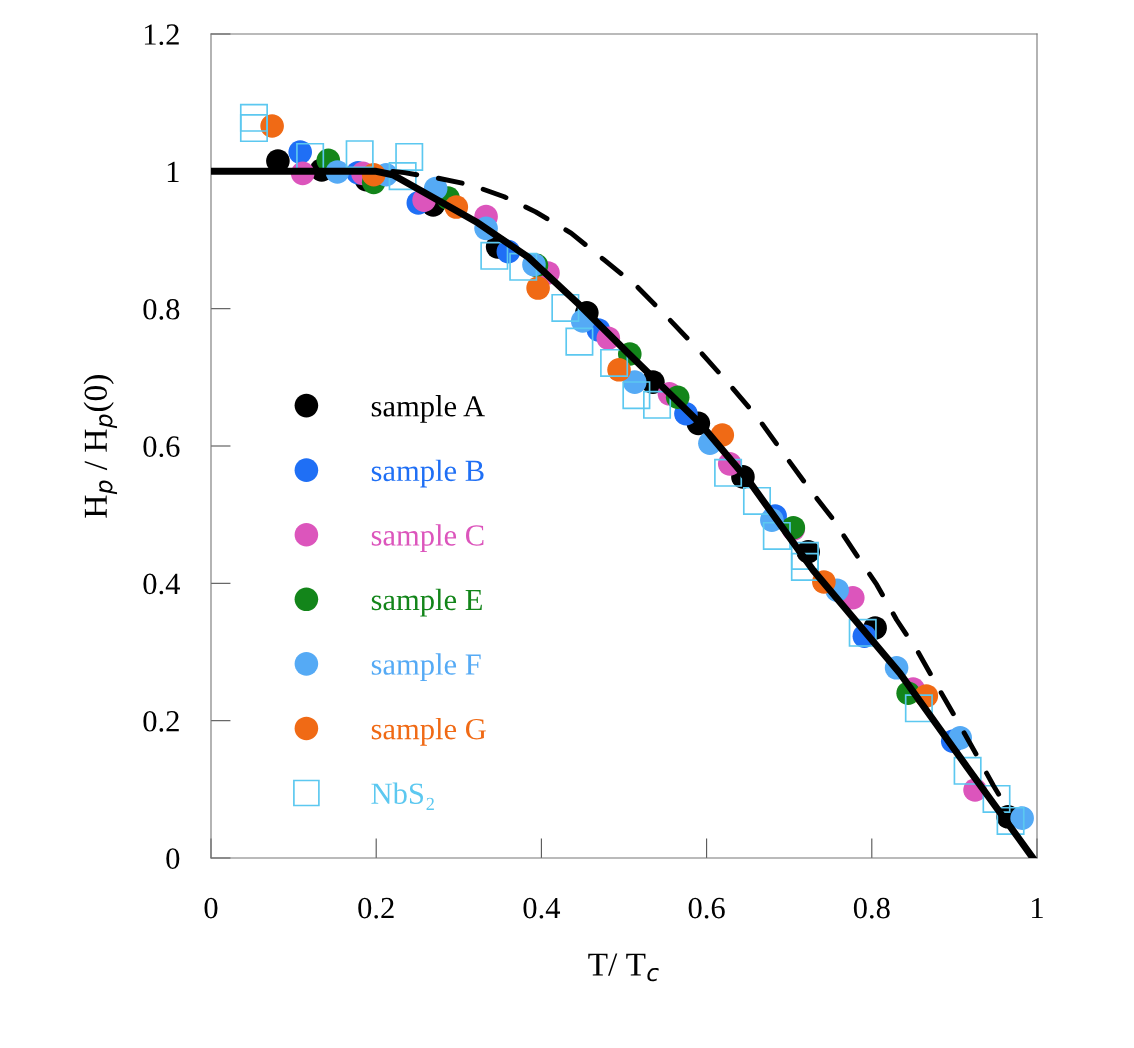 The image size is (1134, 1048). Describe the element at coordinates (871, 908) in the screenshot. I see `x-tick-label: 0.8` at that location.